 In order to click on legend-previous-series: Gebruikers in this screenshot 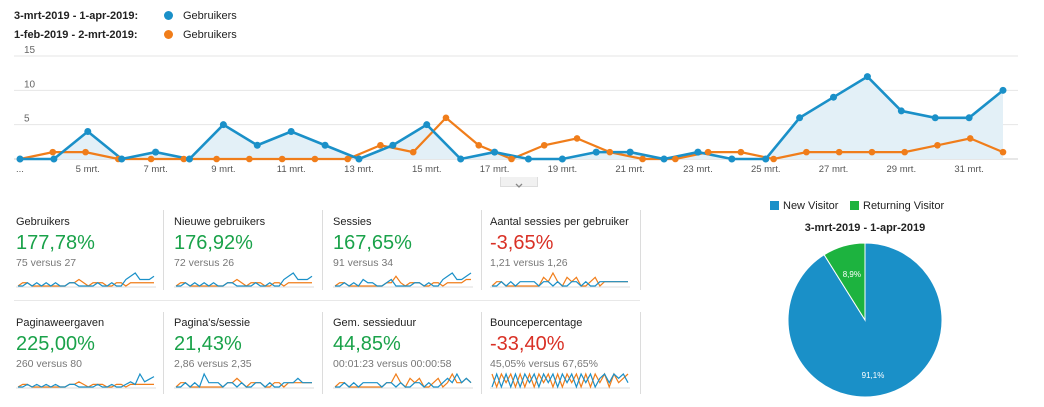, I will do `click(200, 35)`.